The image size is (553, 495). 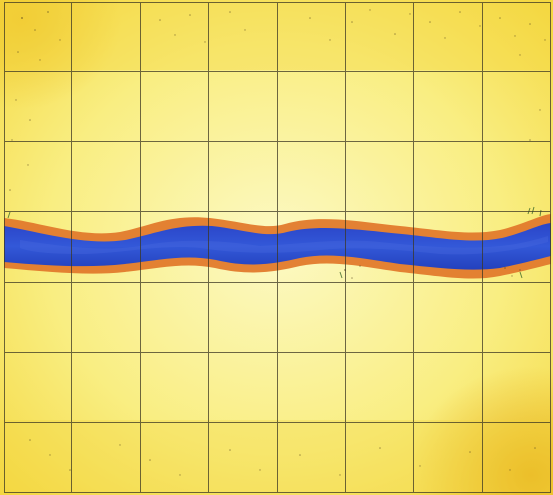 What do you see at coordinates (516, 317) in the screenshot?
I see `tile-r5-c8` at bounding box center [516, 317].